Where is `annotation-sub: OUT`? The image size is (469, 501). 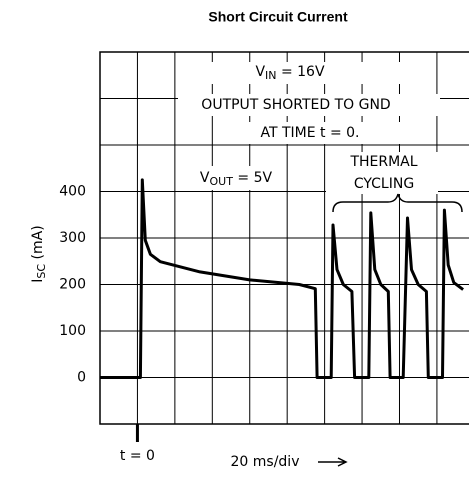 annotation-sub: OUT is located at coordinates (222, 181).